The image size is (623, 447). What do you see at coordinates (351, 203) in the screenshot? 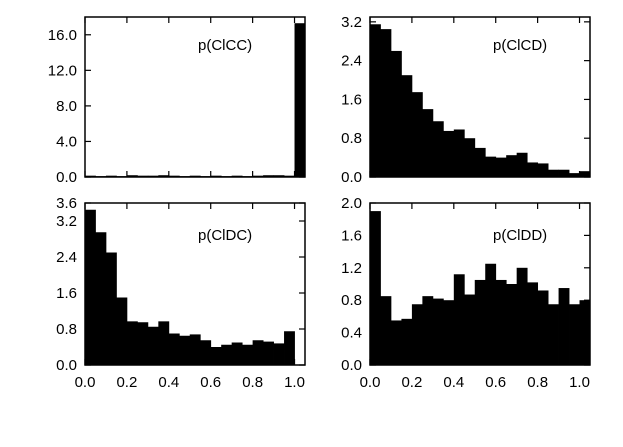
I see `y-tick-label: 2.0` at bounding box center [351, 203].